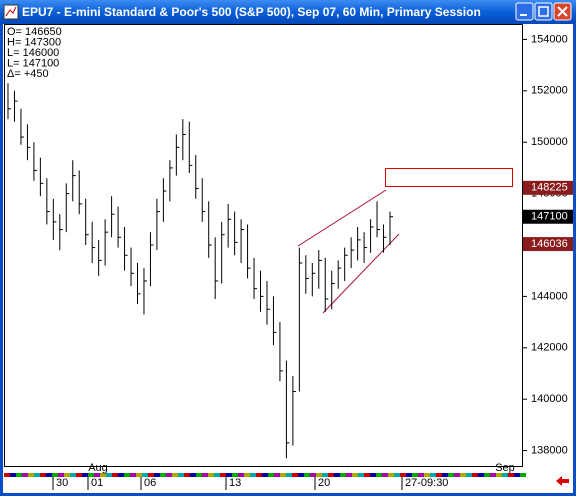 This screenshot has width=576, height=501. Describe the element at coordinates (288, 12) in the screenshot. I see `title-bar` at that location.